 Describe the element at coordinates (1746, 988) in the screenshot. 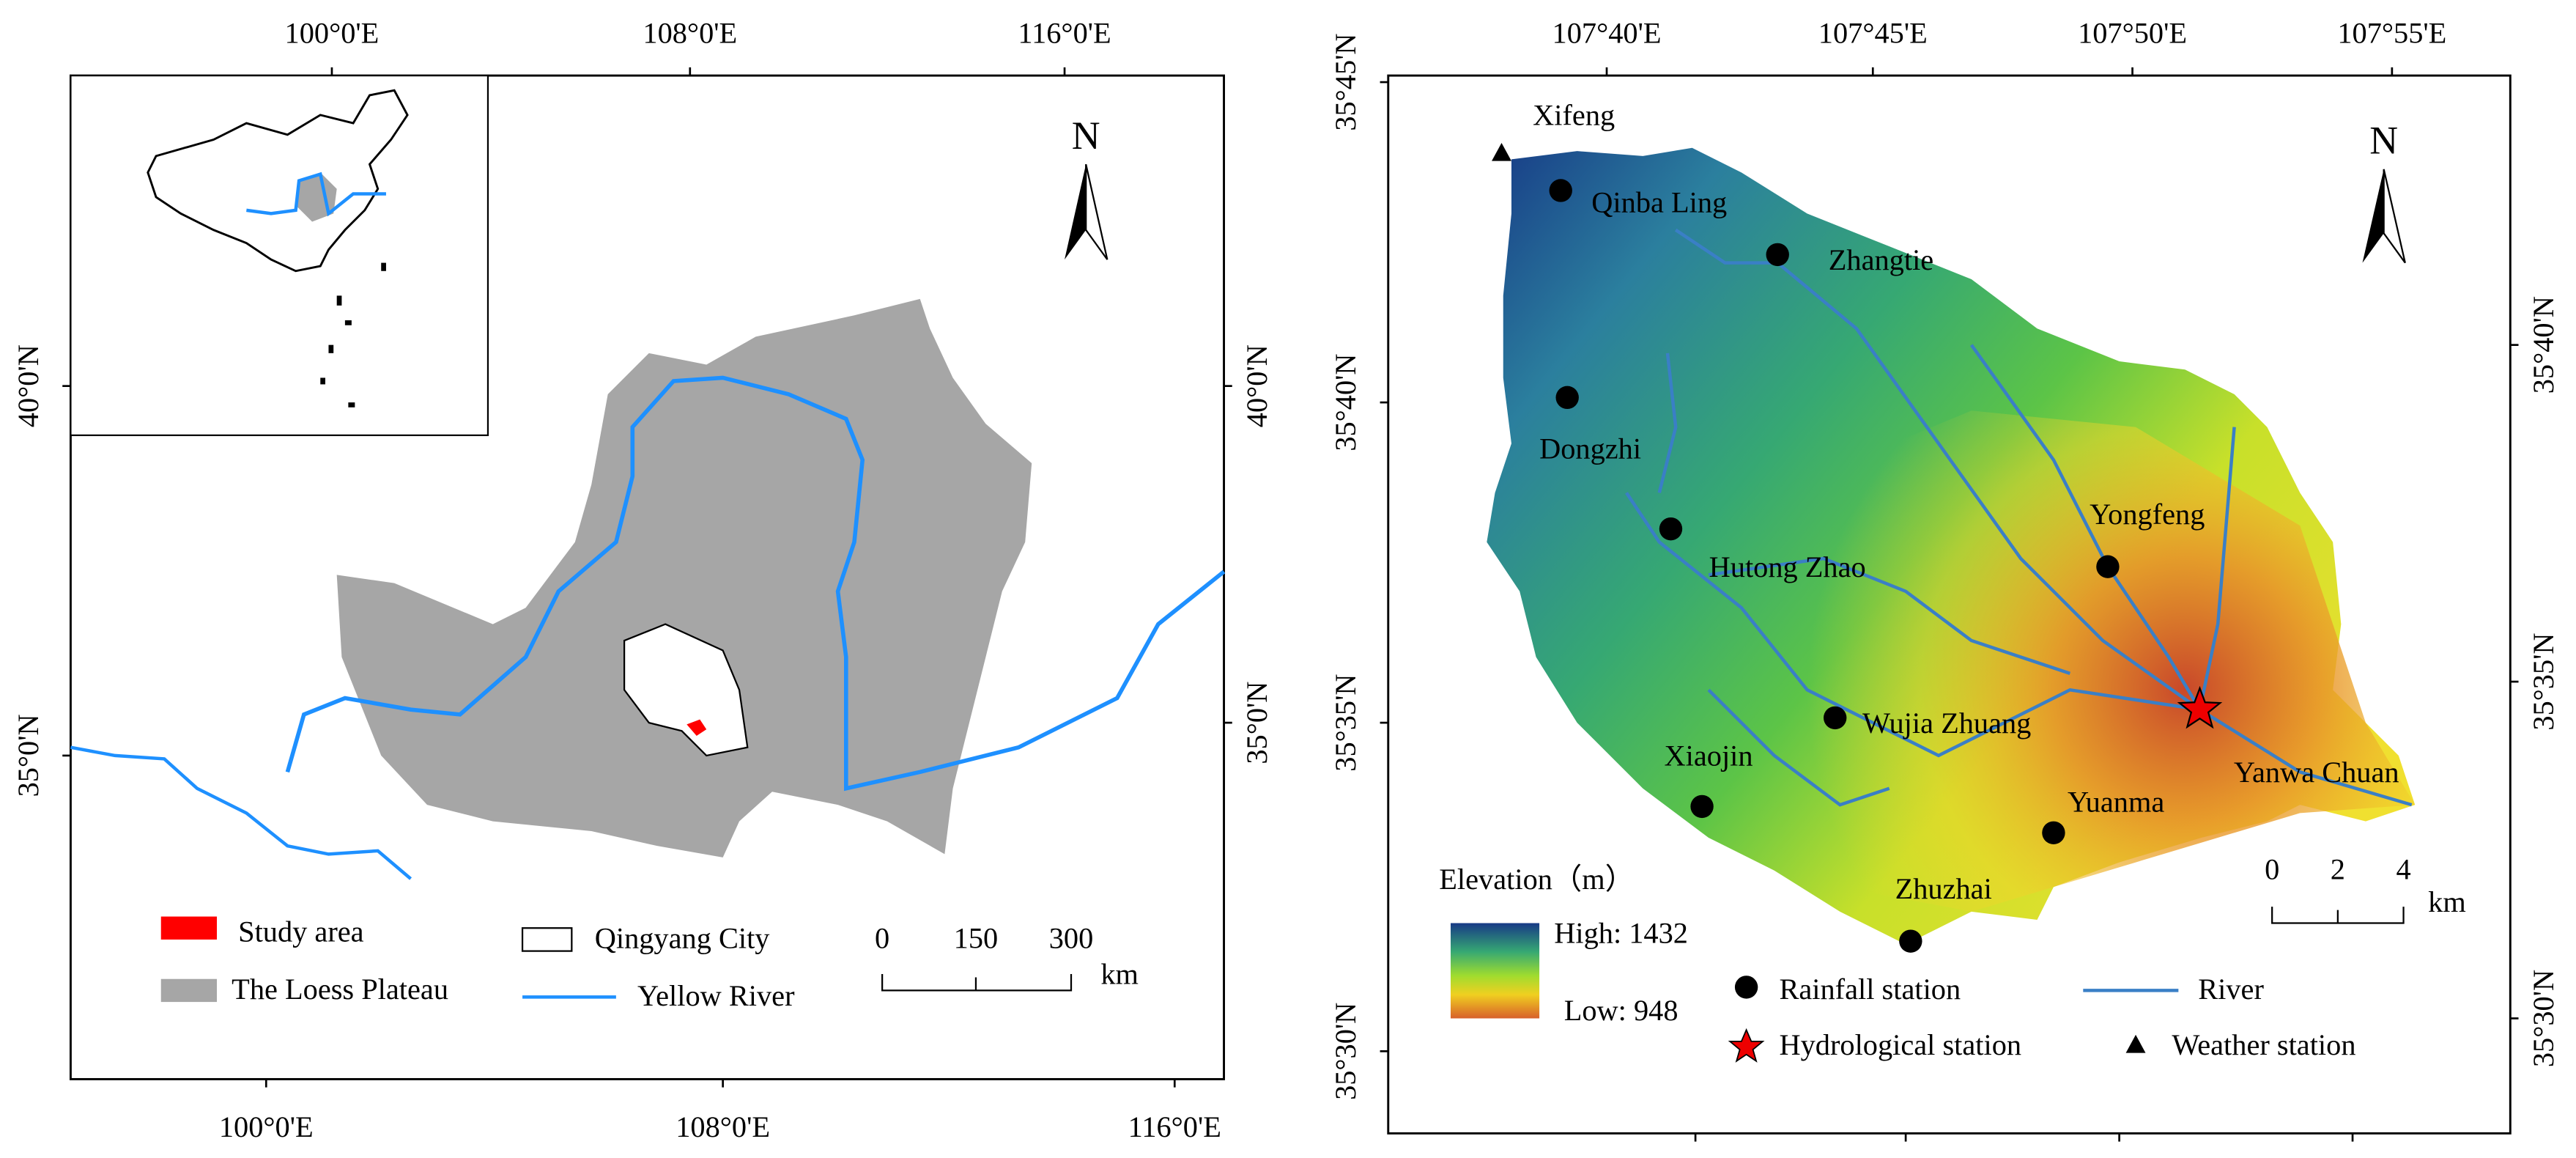

I see `legend-rainfall` at that location.